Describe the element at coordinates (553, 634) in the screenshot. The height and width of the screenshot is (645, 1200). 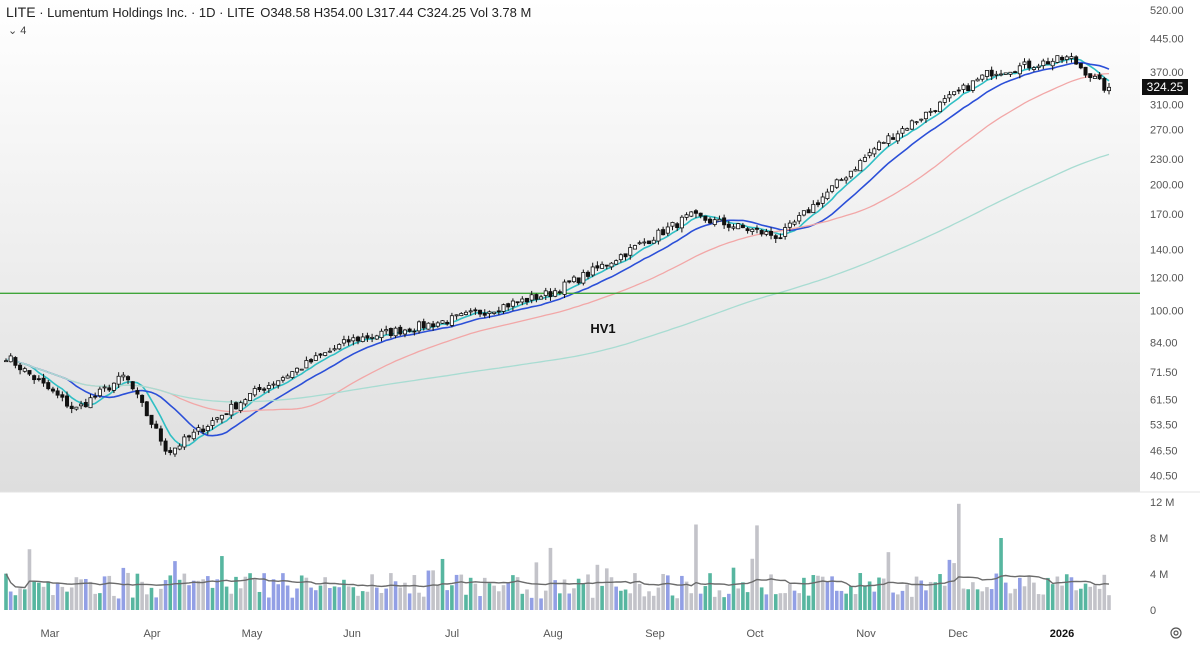
I see `time-tick-label: Aug` at that location.